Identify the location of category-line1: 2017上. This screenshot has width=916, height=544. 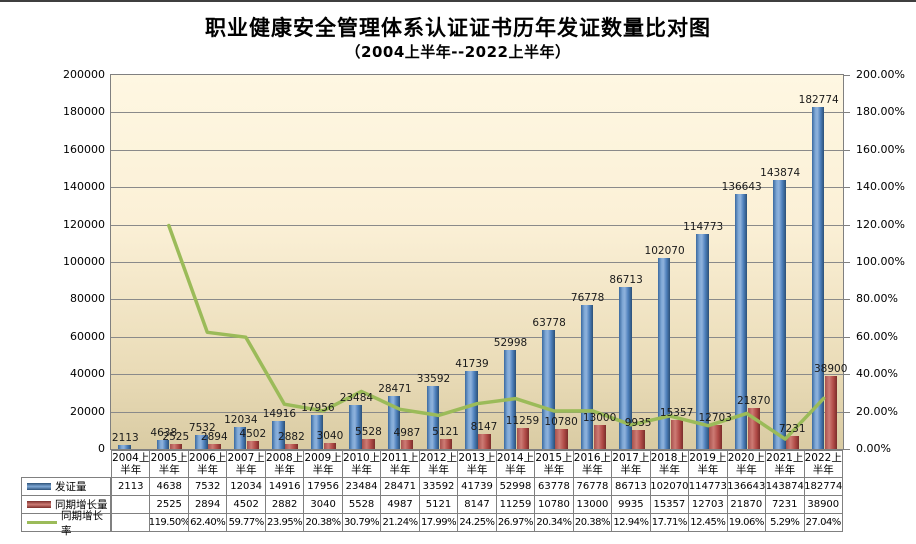
(631, 458).